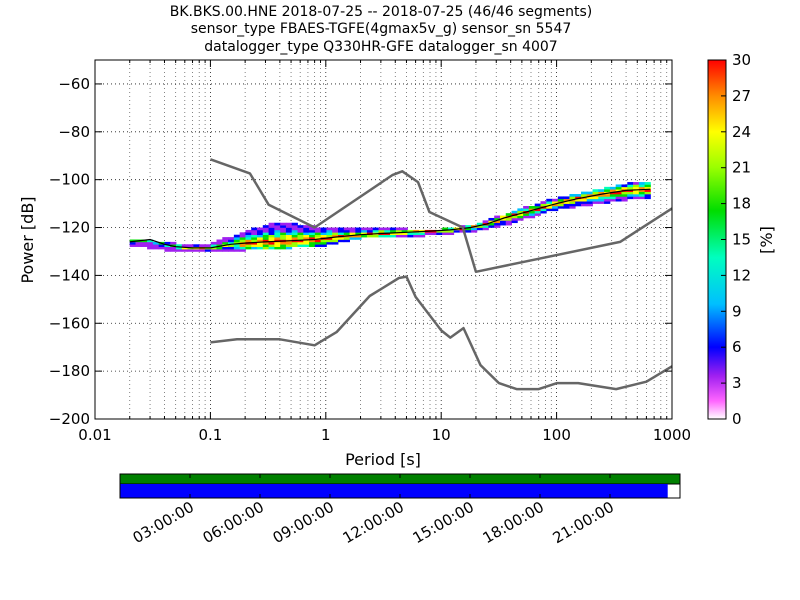 Image resolution: width=800 pixels, height=600 pixels. I want to click on psd-mode-line, so click(390, 218).